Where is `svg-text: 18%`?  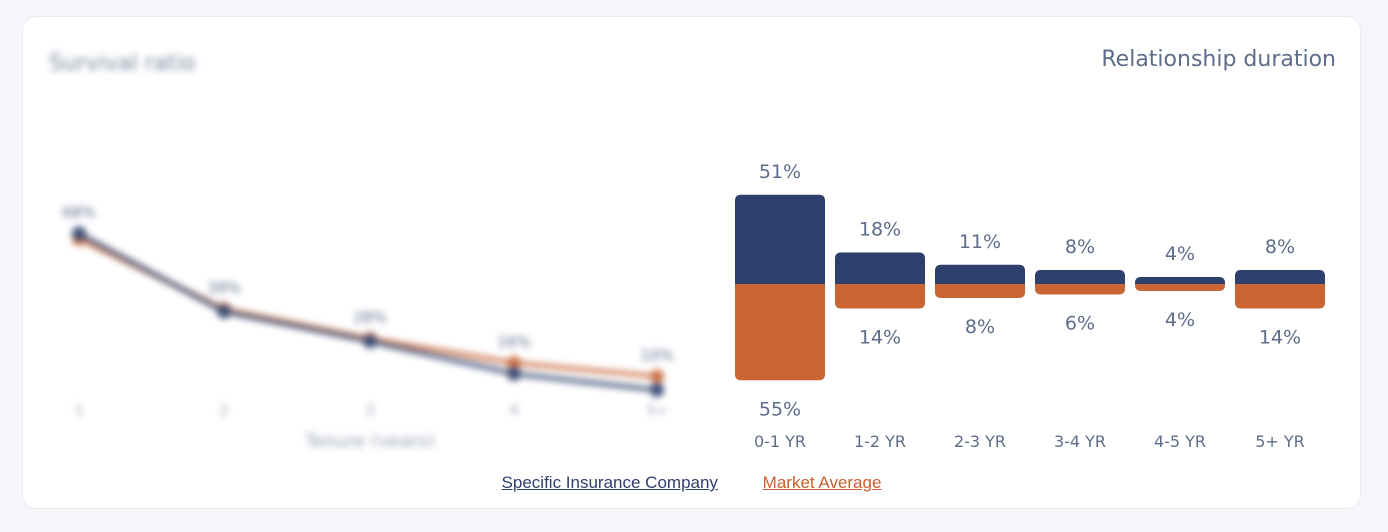
svg-text: 18% is located at coordinates (880, 230).